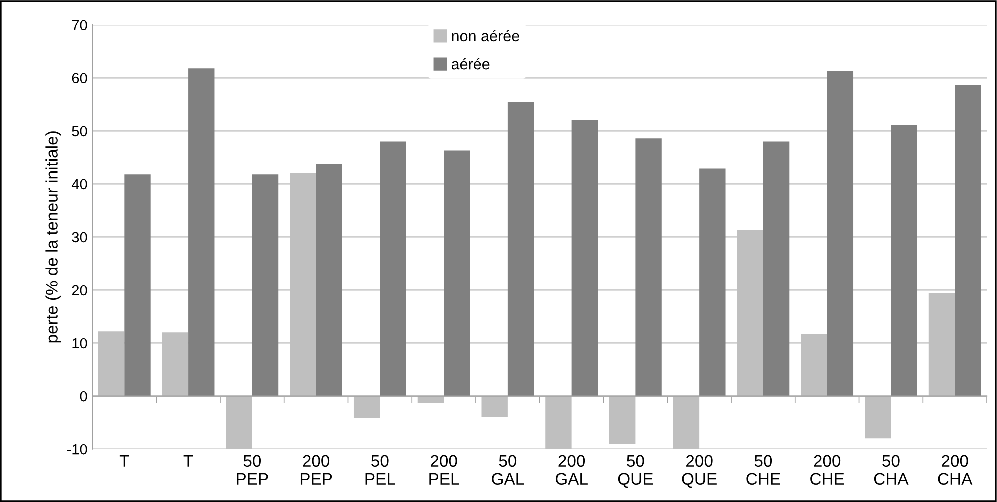 The height and width of the screenshot is (502, 997). Describe the element at coordinates (54, 237) in the screenshot. I see `y-axis-title: perte (% de la teneur initiale)` at that location.